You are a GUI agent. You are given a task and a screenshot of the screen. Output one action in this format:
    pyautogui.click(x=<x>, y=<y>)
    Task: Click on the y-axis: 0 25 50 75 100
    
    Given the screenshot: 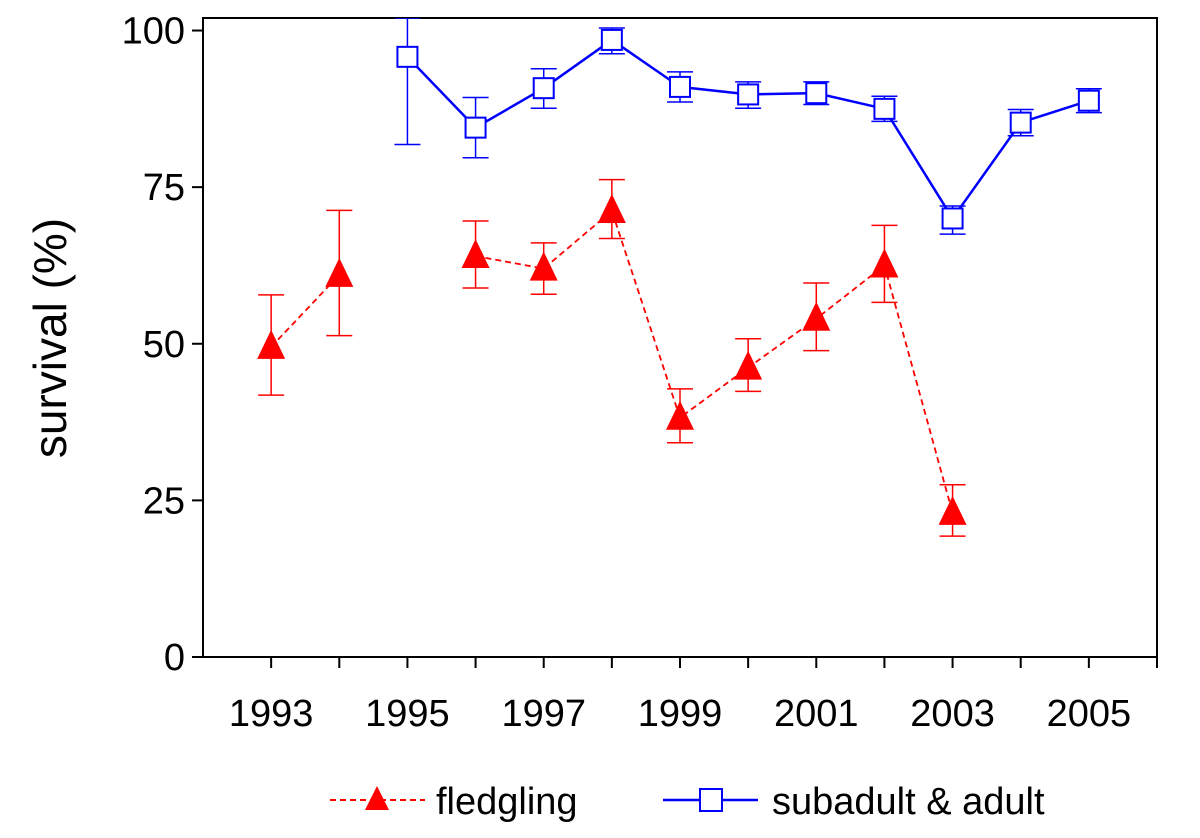 What is the action you would take?
    pyautogui.click(x=162, y=345)
    